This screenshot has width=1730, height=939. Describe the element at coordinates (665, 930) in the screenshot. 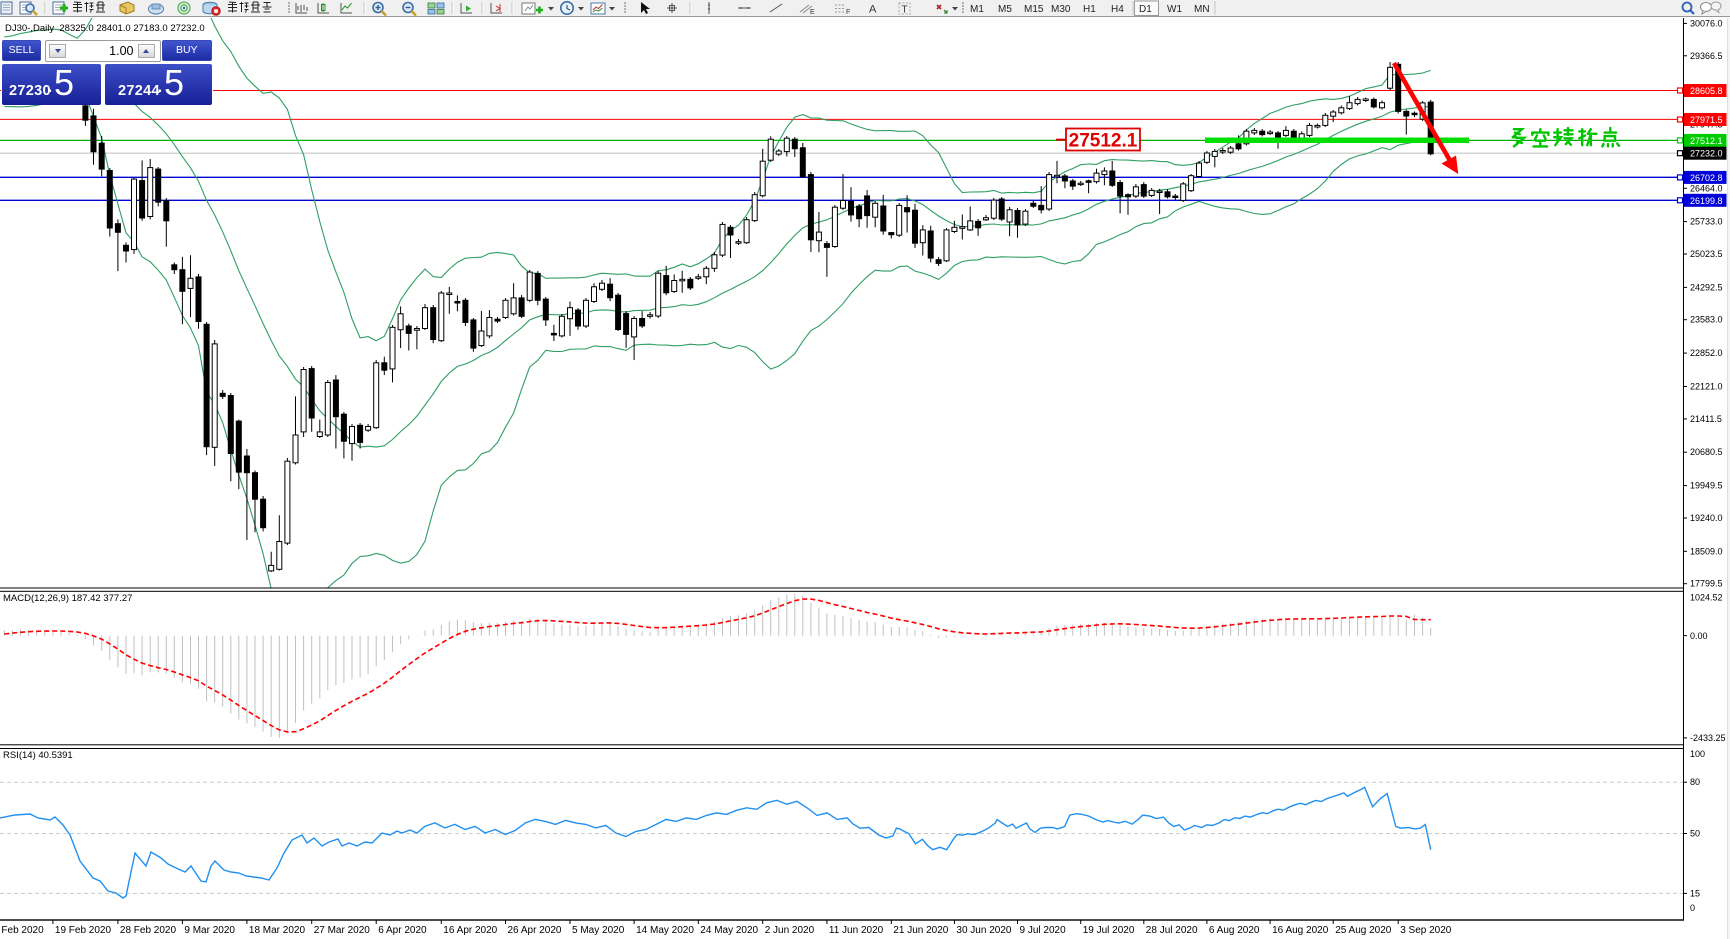

I see `svg-text: 14 May 2020` at that location.